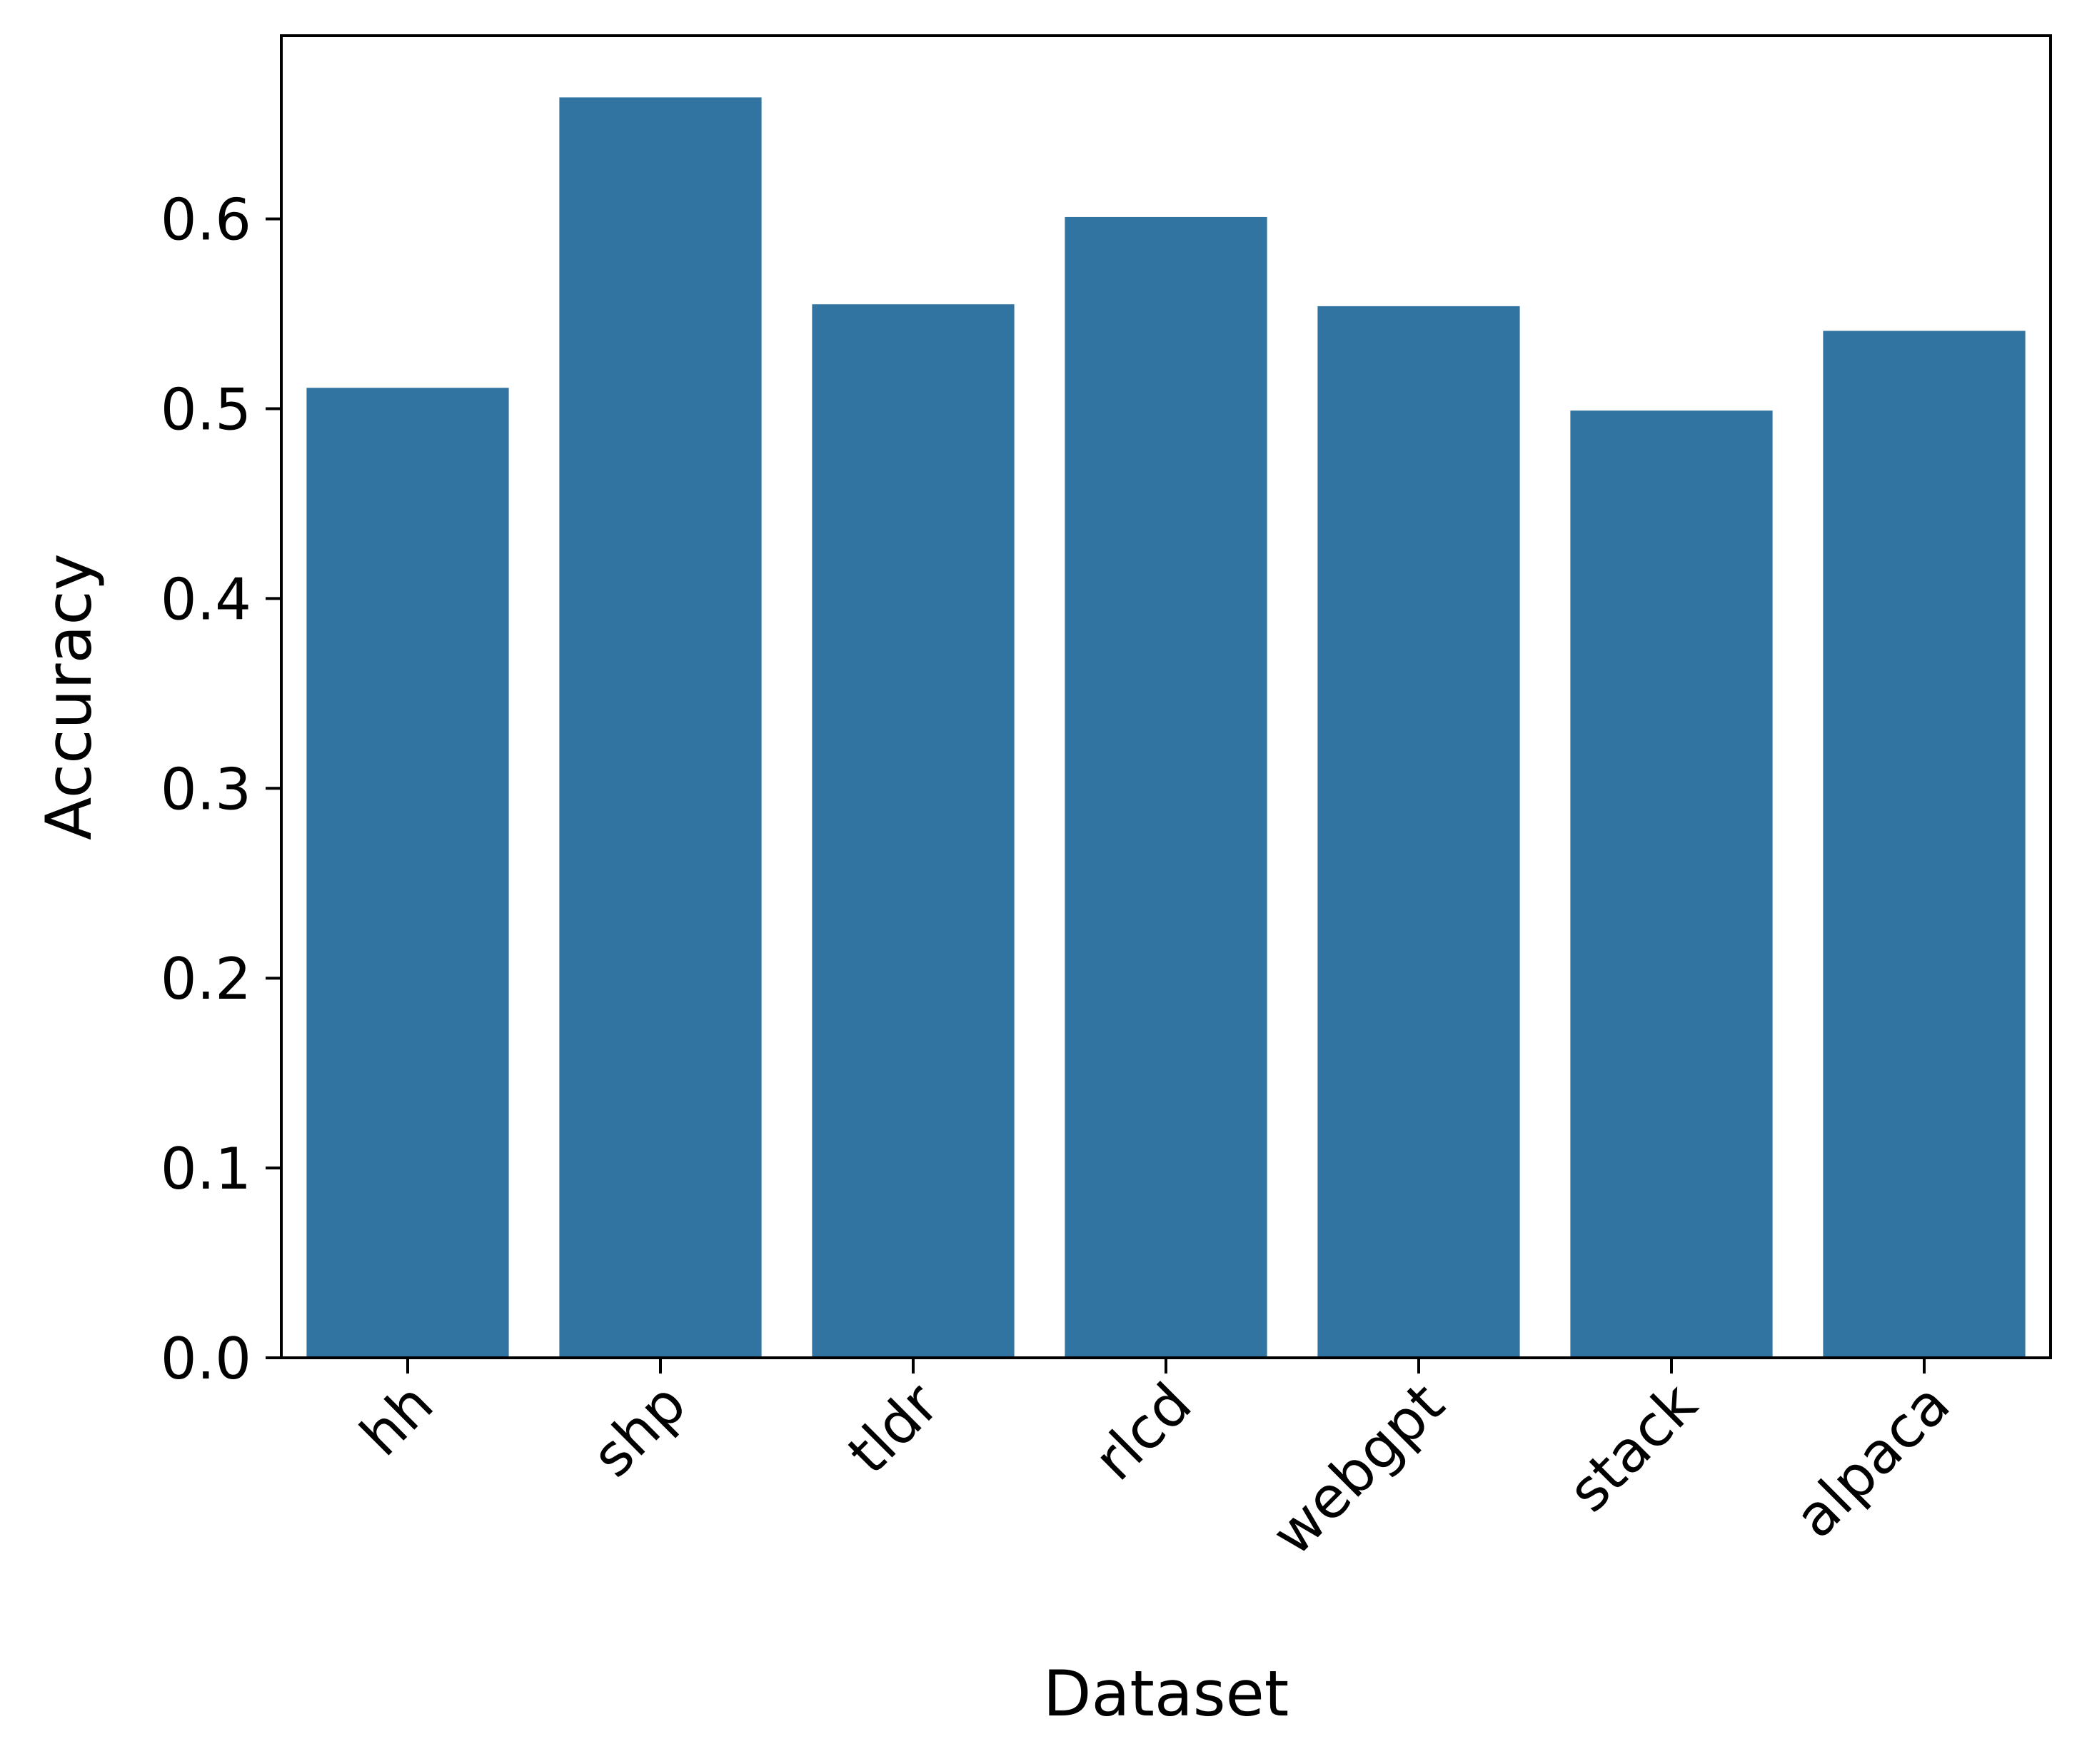 The image size is (2087, 1764). I want to click on y-tick-label: 0.5, so click(206, 409).